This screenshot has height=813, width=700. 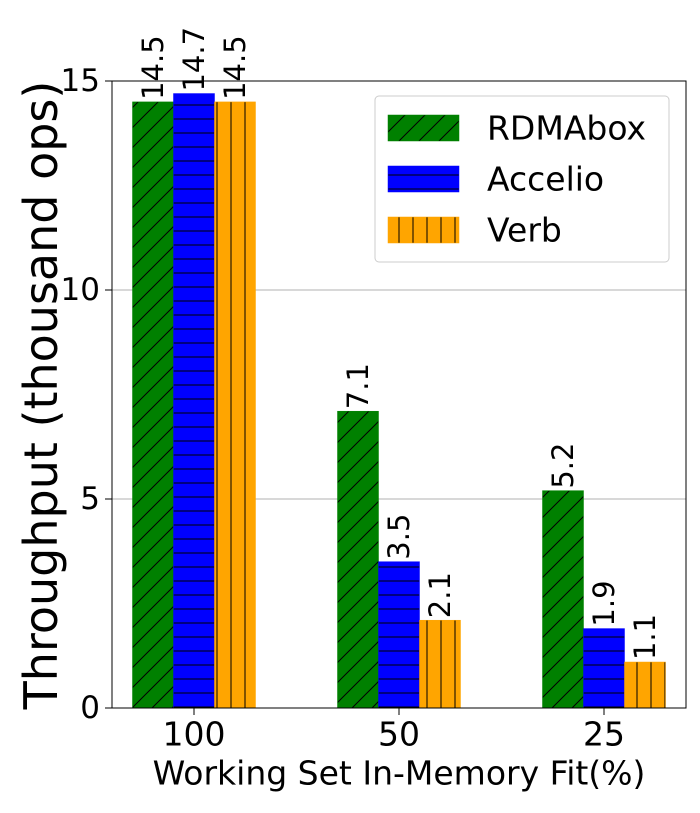 What do you see at coordinates (423, 230) in the screenshot?
I see `legend-swatch-verb` at bounding box center [423, 230].